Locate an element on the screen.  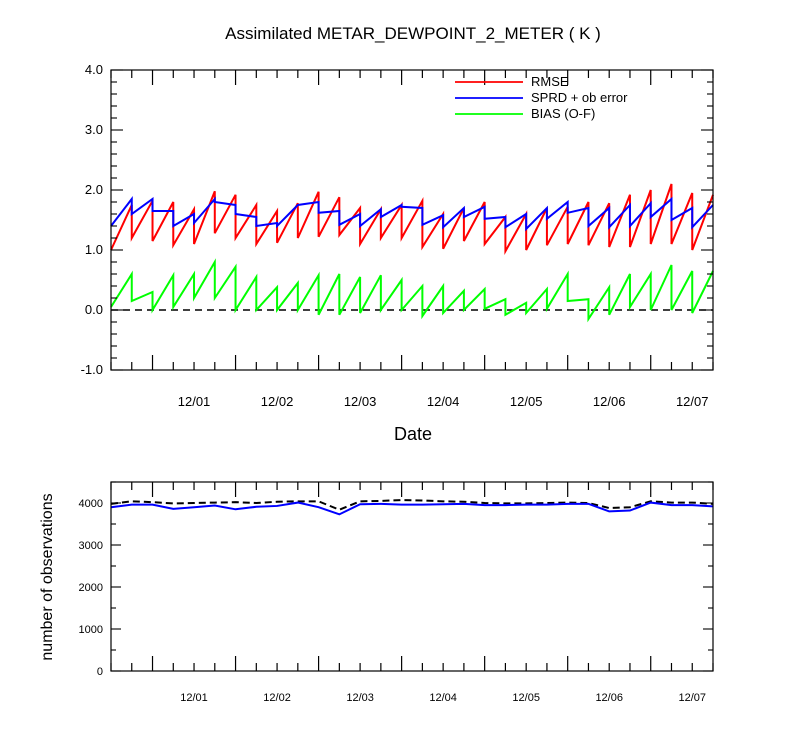
series-line-bias-o-f is located at coordinates (412, 290).